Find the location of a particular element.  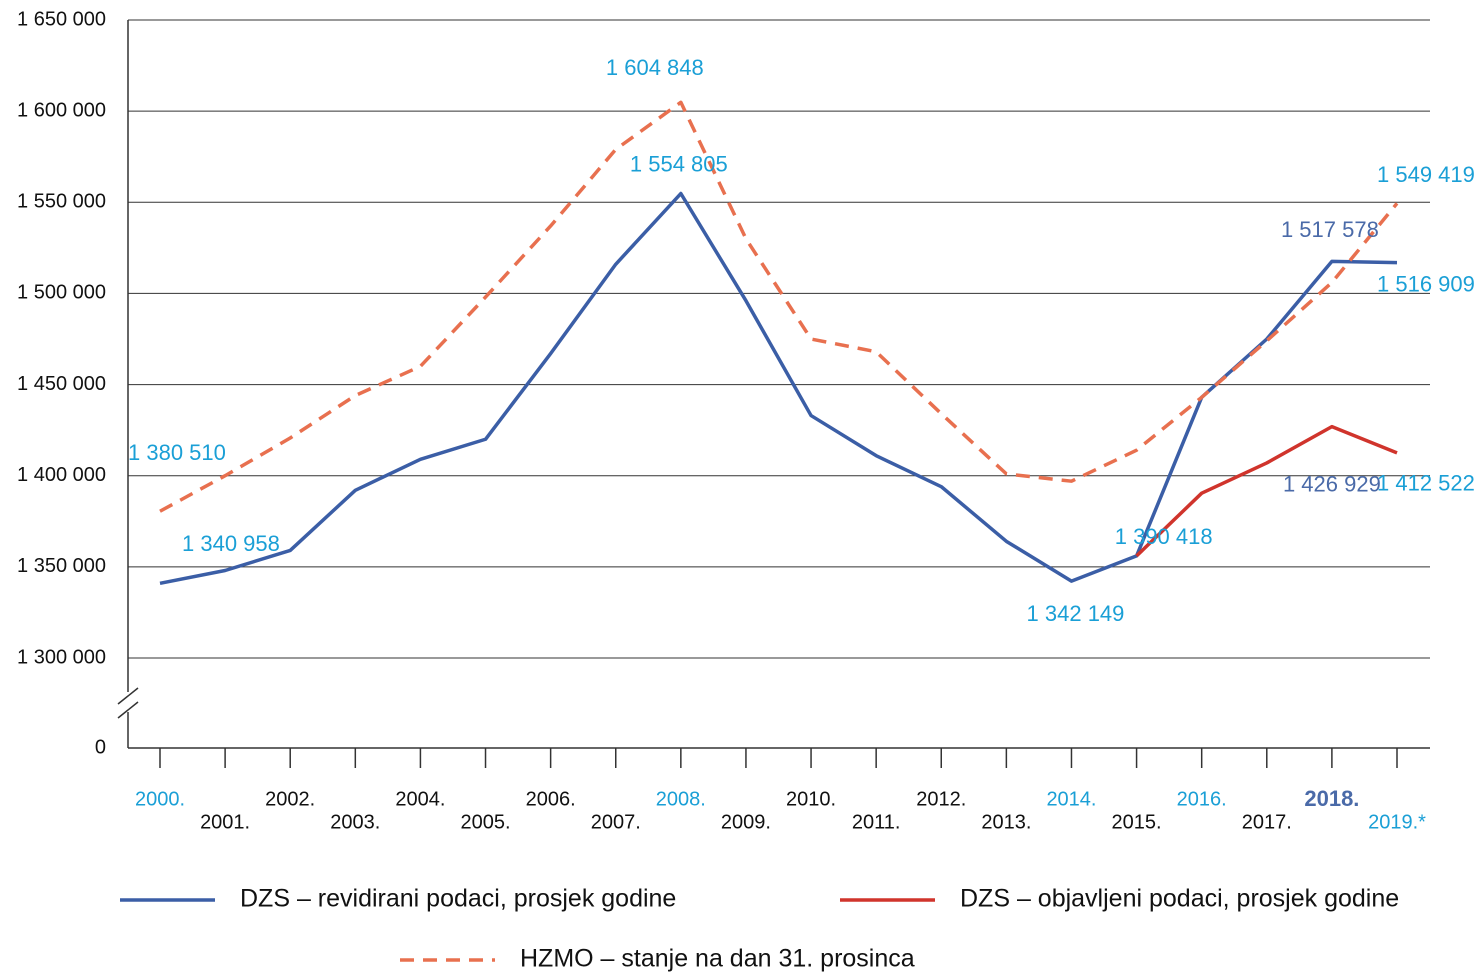

y-tick-label: 1 300 000 is located at coordinates (61, 657).